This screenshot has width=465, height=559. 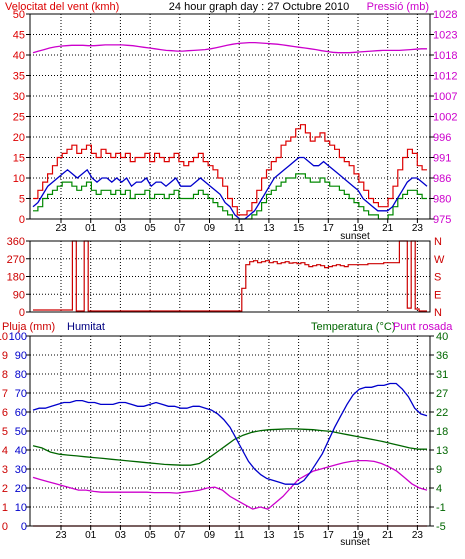 What do you see at coordinates (5, 470) in the screenshot?
I see `rain-tick-label: 3` at bounding box center [5, 470].